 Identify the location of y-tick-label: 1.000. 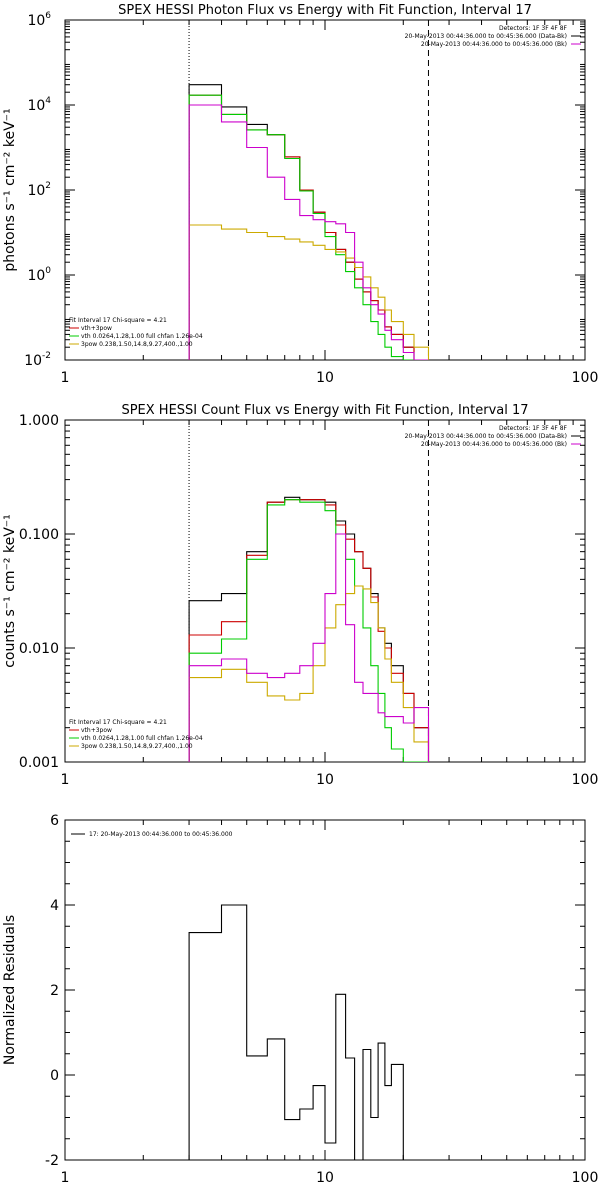
(39, 421).